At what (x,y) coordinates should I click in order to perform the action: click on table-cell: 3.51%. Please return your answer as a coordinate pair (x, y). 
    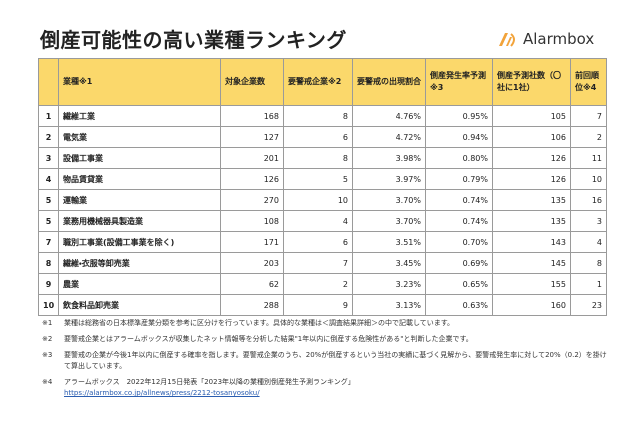
    Looking at the image, I should click on (389, 242).